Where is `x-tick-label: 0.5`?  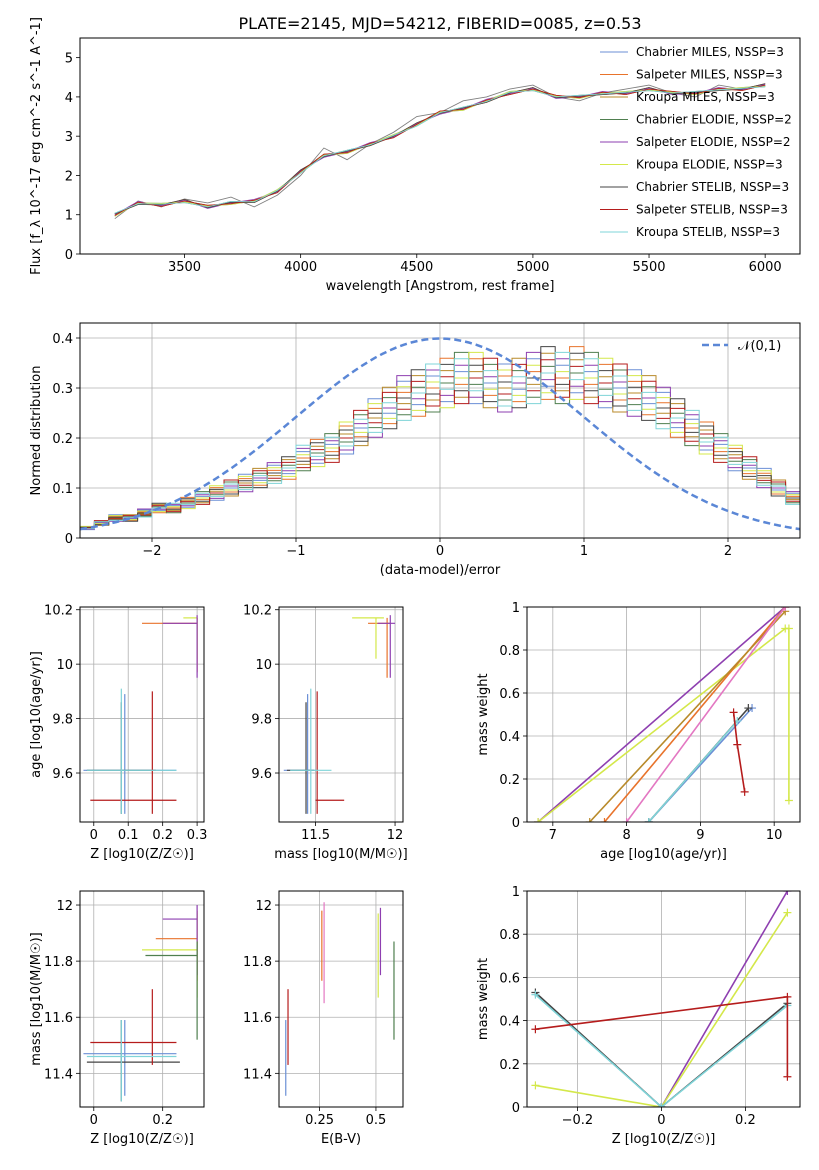
x-tick-label: 0.5 is located at coordinates (376, 1120).